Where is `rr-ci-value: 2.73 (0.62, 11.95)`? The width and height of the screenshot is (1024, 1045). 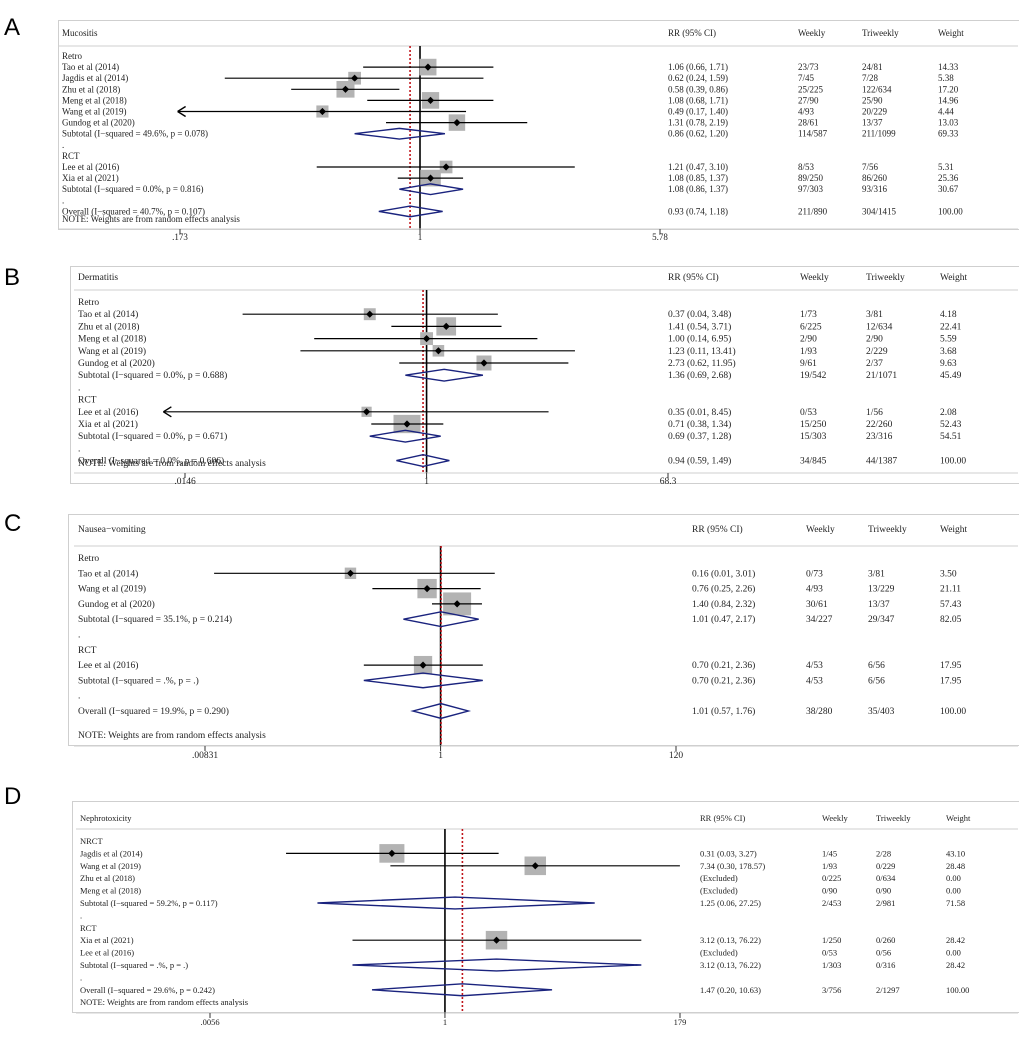 rr-ci-value: 2.73 (0.62, 11.95) is located at coordinates (702, 363).